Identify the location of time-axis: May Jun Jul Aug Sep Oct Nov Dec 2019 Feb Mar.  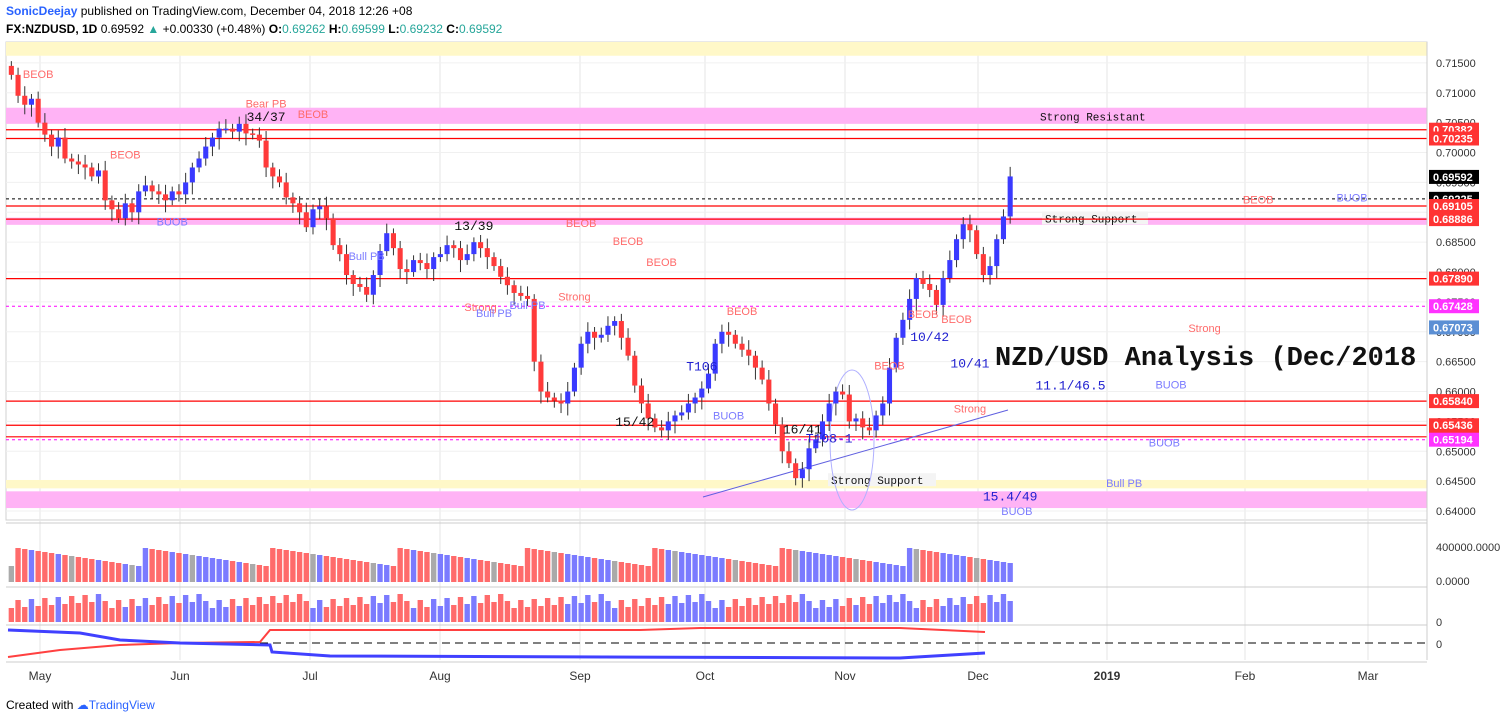
(704, 676).